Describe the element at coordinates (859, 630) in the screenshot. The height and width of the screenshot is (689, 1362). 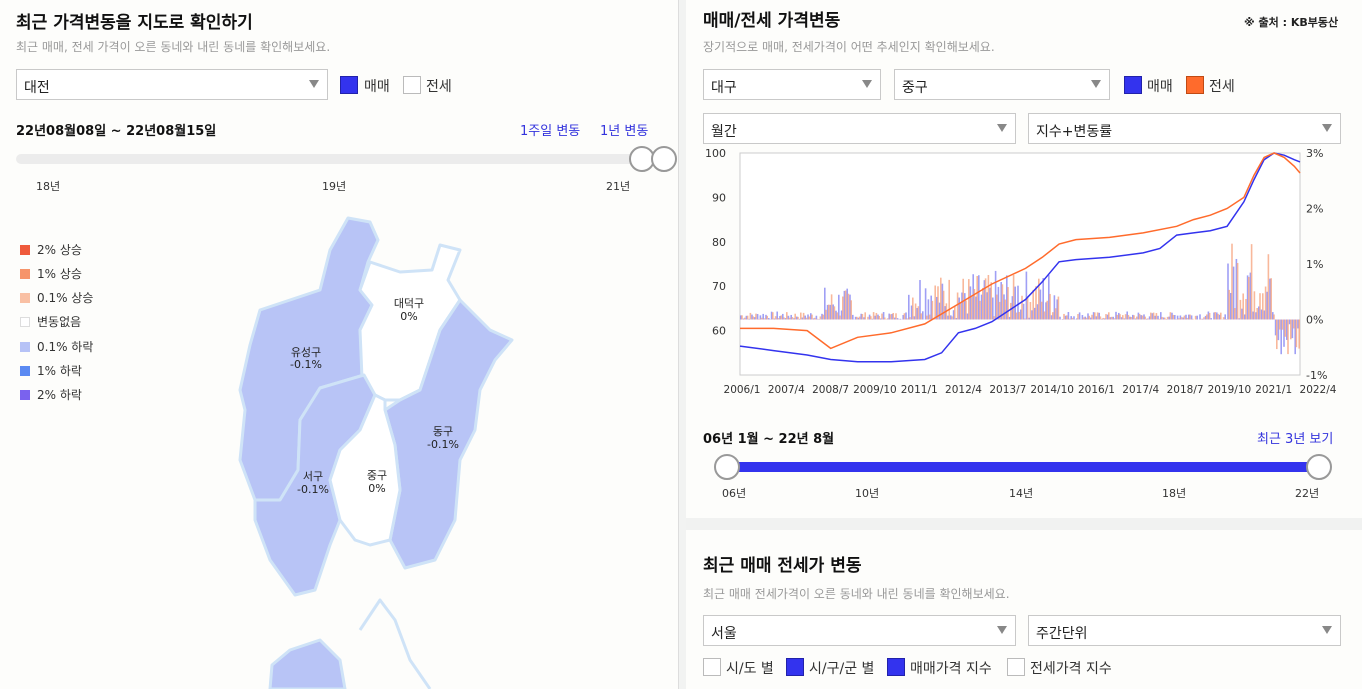
I see `section2-city-select: 서울` at that location.